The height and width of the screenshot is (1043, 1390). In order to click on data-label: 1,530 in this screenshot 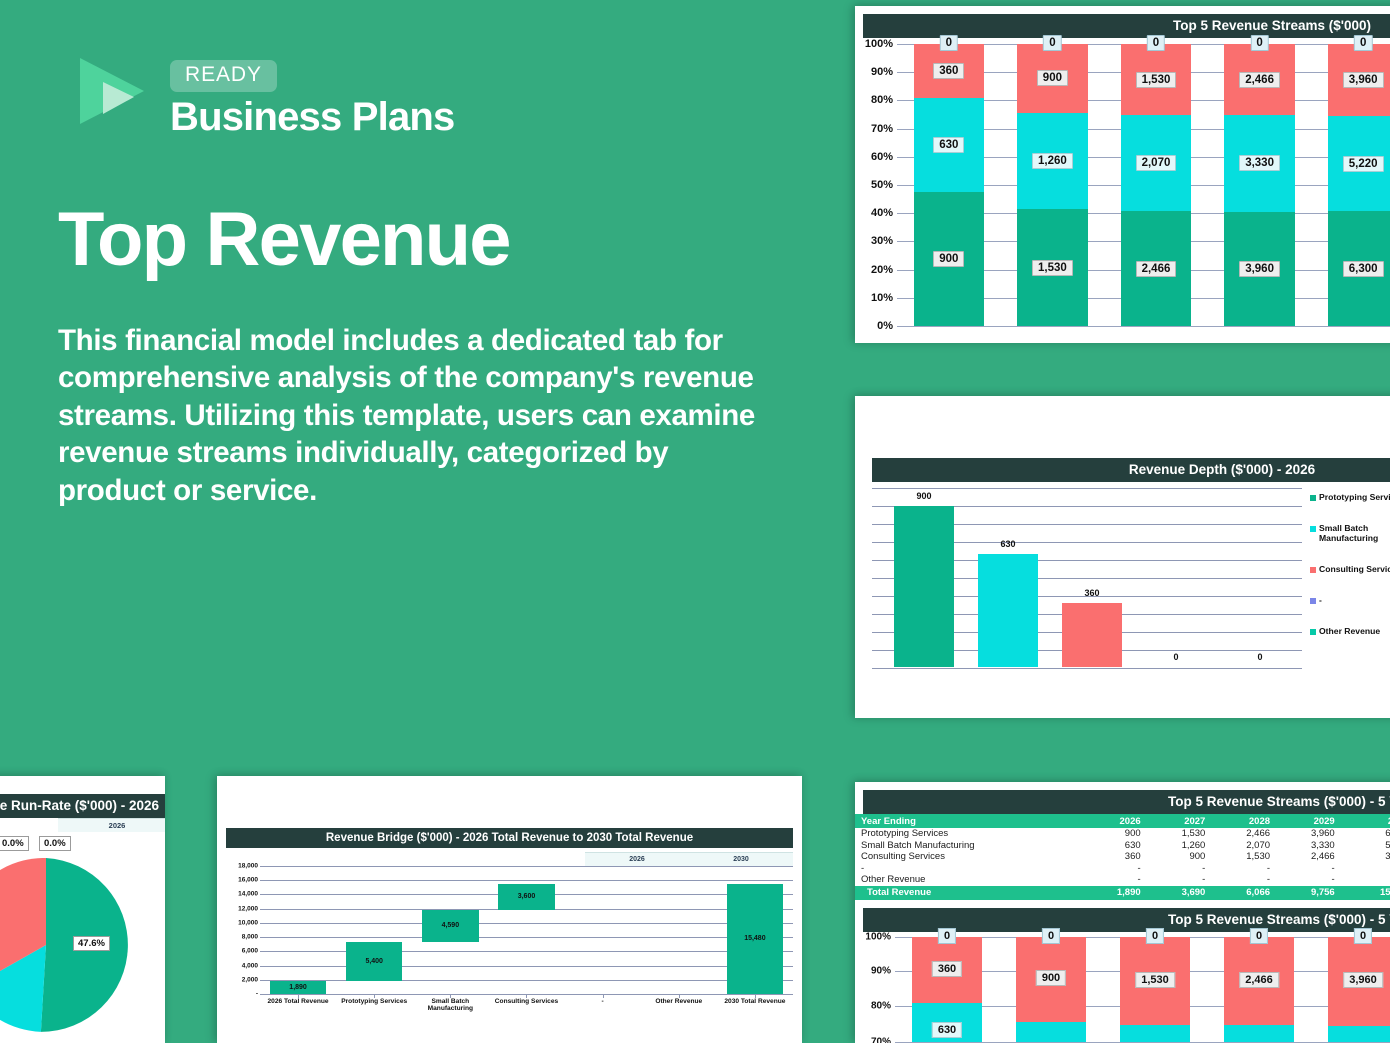, I will do `click(1052, 267)`.